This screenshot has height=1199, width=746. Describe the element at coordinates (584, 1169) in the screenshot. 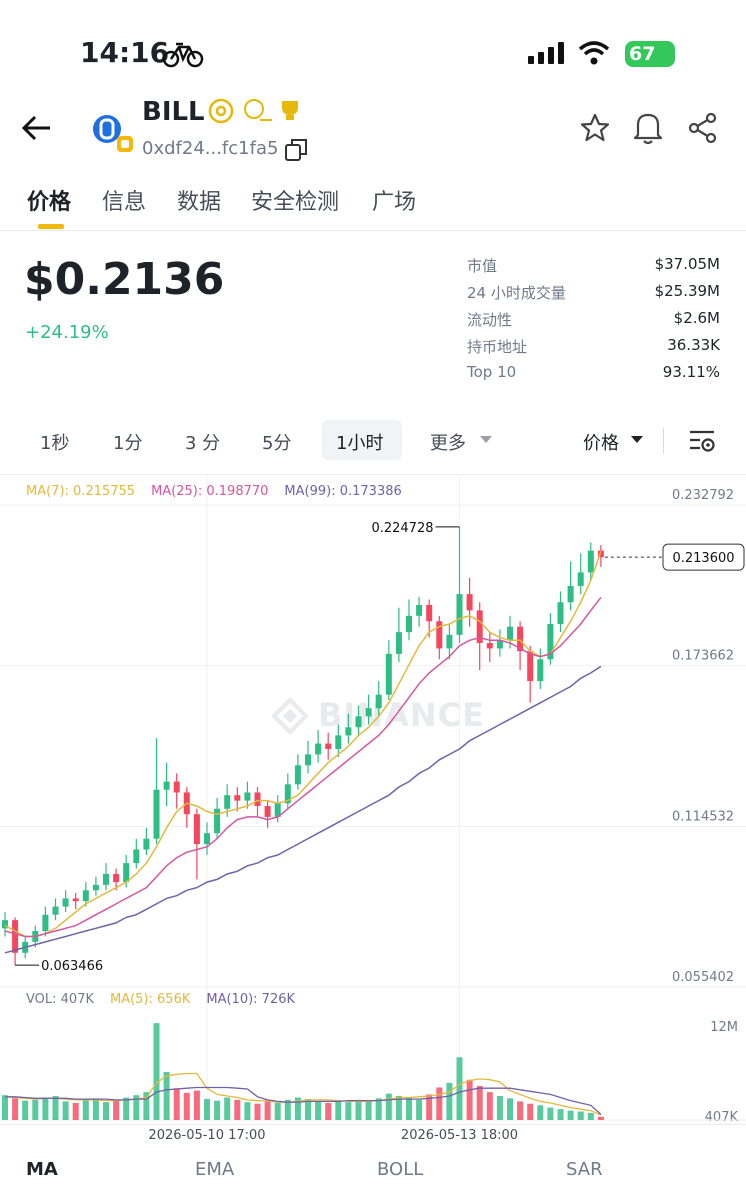

I see `indicator-tab: SAR` at that location.